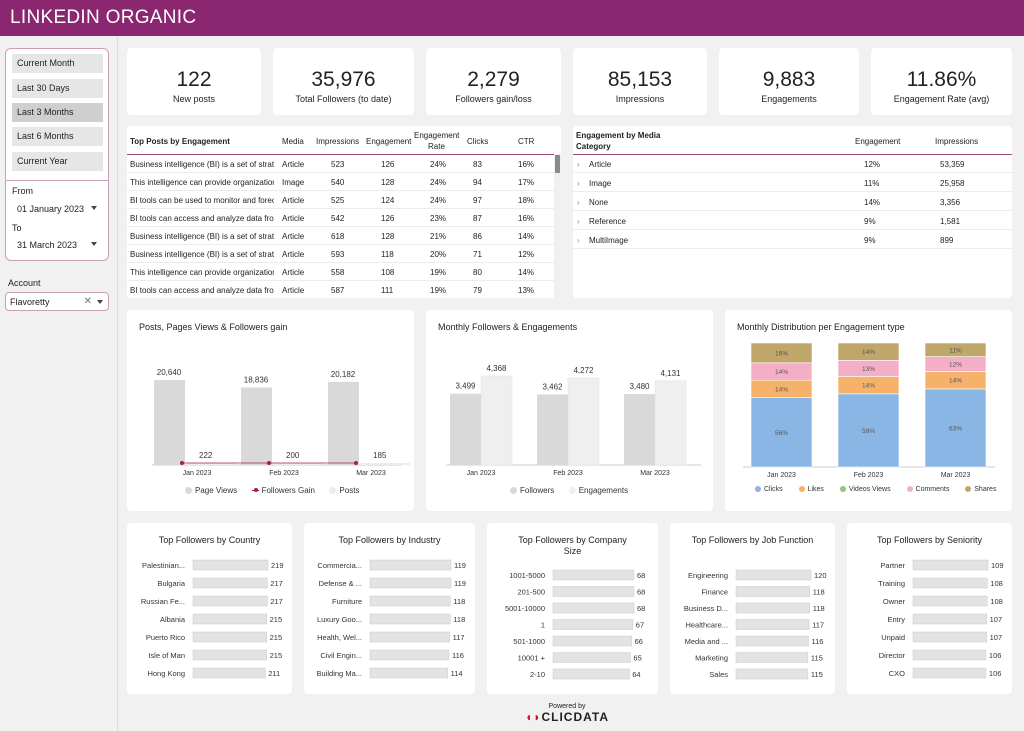 This screenshot has width=1024, height=731. Describe the element at coordinates (792, 221) in the screenshot. I see `table-row: › Reference 9% 1,581` at that location.